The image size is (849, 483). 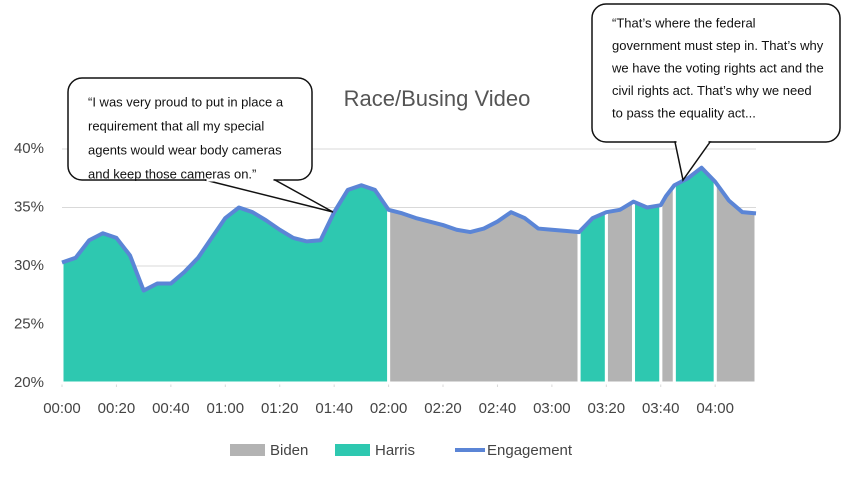 What do you see at coordinates (717, 67) in the screenshot?
I see `callout-text: we have the voting rights act and the` at bounding box center [717, 67].